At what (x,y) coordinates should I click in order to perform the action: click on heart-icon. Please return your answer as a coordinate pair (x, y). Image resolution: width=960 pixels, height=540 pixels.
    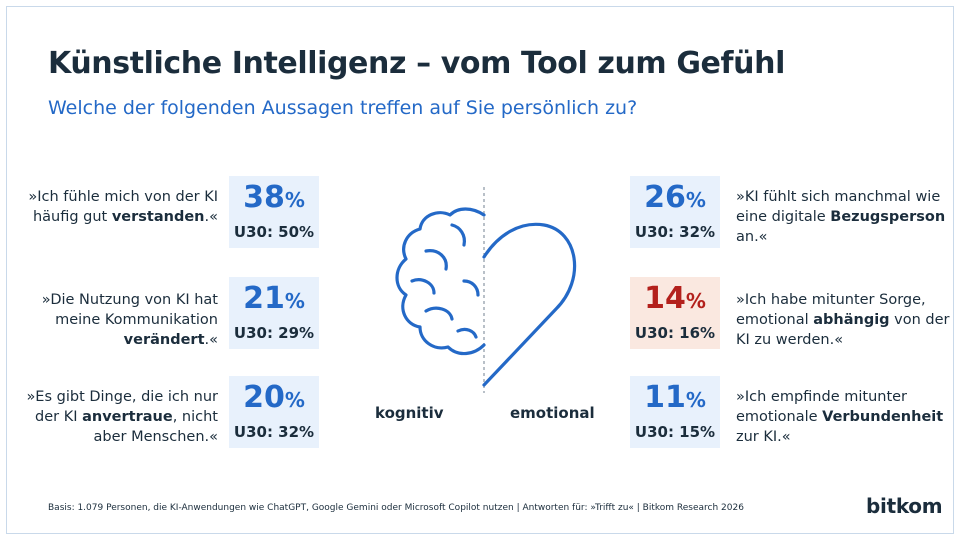
    Looking at the image, I should click on (529, 304).